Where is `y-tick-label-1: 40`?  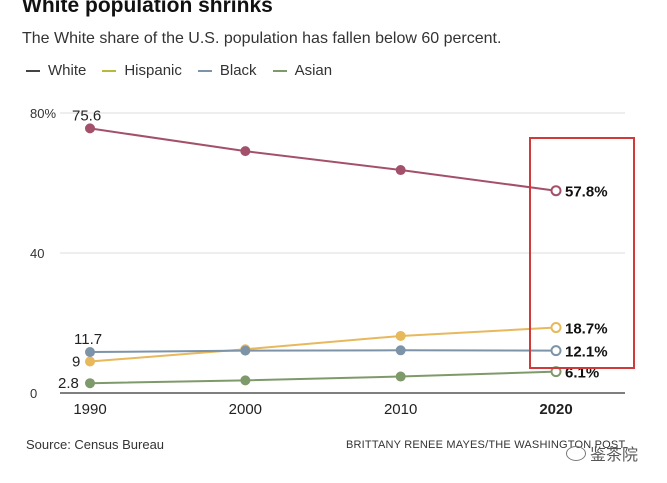
y-tick-label-1: 40 is located at coordinates (37, 253).